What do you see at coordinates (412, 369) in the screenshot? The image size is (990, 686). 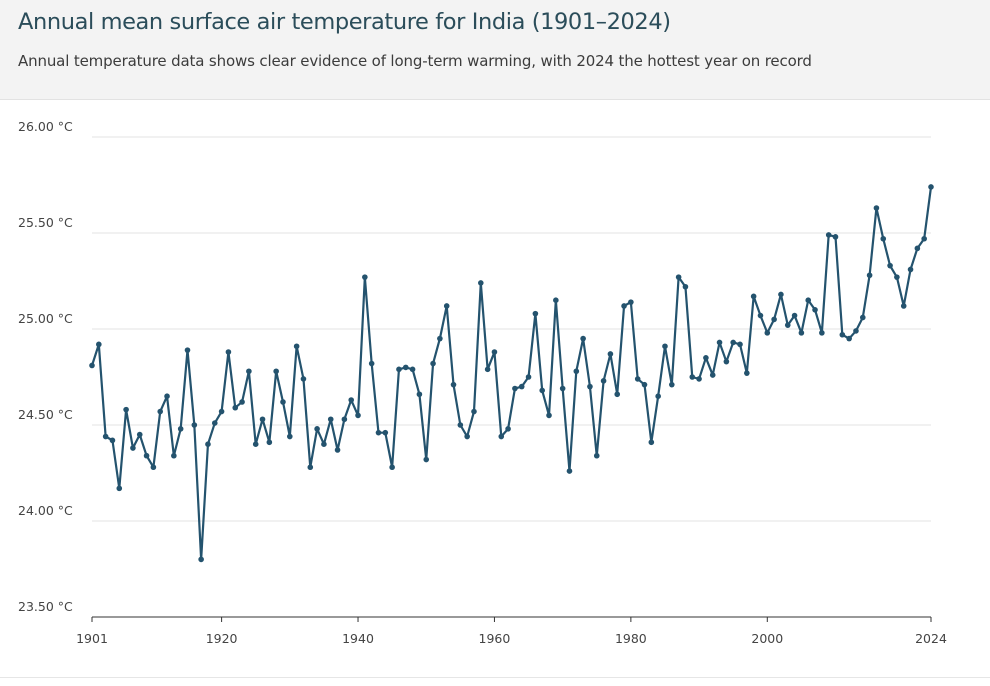 I see `data-point-1948` at bounding box center [412, 369].